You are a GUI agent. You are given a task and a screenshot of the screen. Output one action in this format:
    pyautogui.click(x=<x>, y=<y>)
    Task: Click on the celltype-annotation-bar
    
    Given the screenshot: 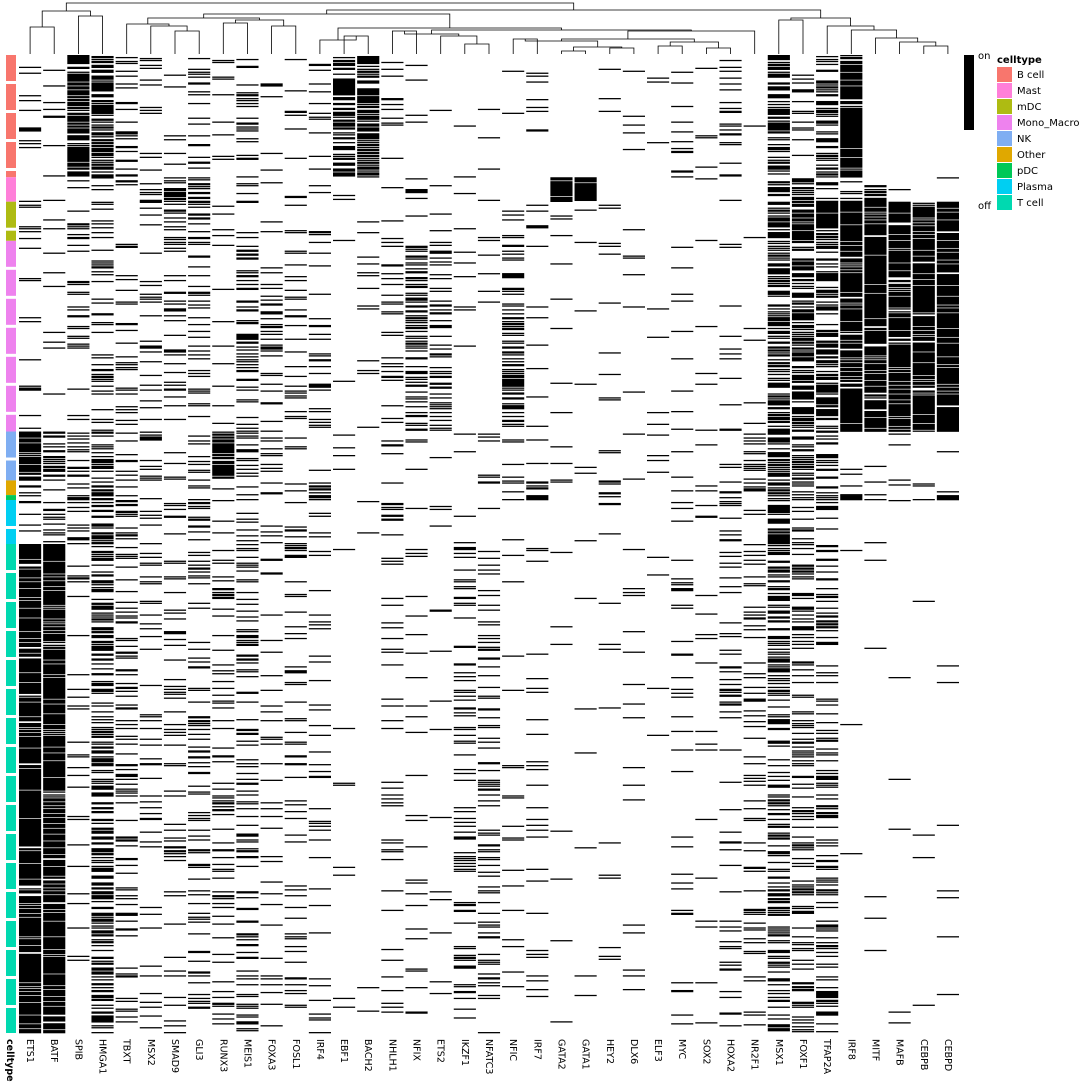 What is the action you would take?
    pyautogui.click(x=11, y=544)
    